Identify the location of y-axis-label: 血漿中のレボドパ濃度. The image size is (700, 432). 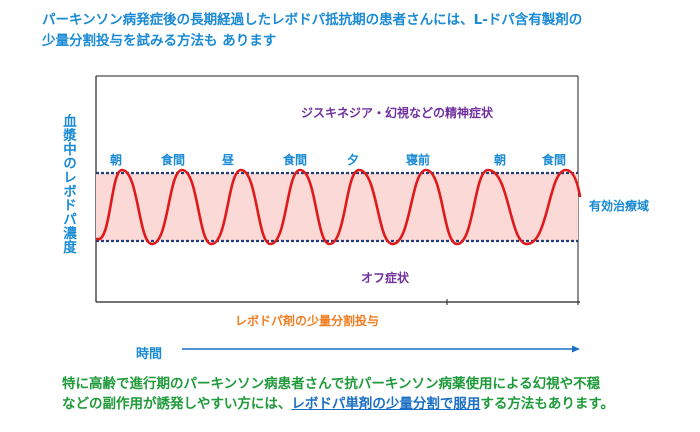
(68, 184).